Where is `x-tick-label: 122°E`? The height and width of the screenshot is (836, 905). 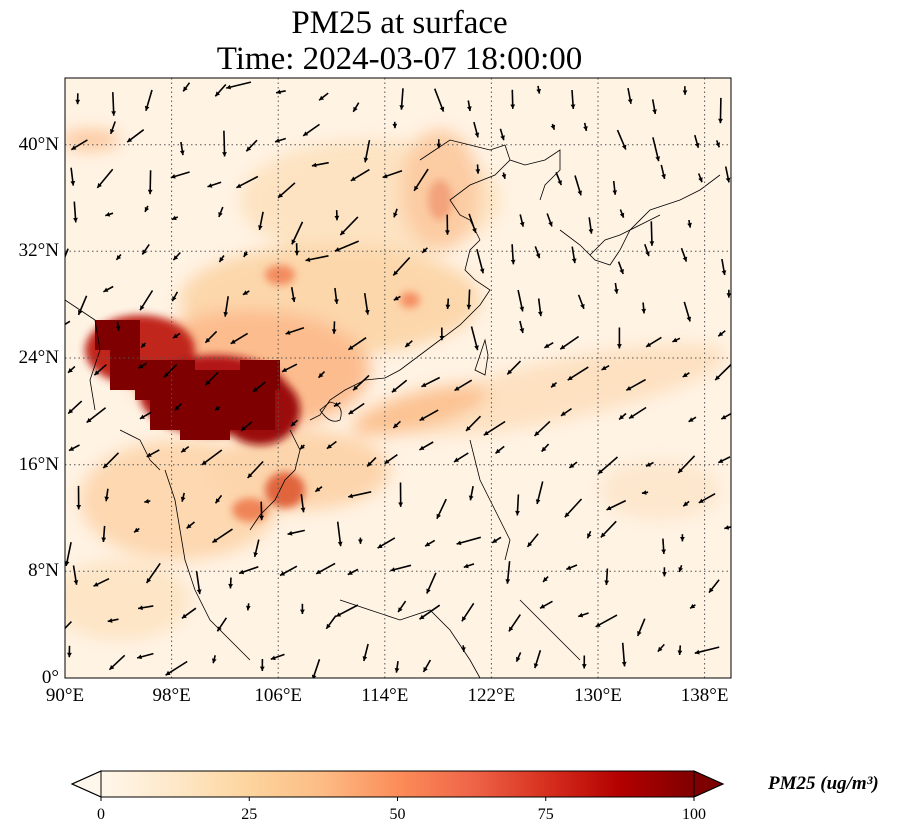 x-tick-label: 122°E is located at coordinates (491, 695).